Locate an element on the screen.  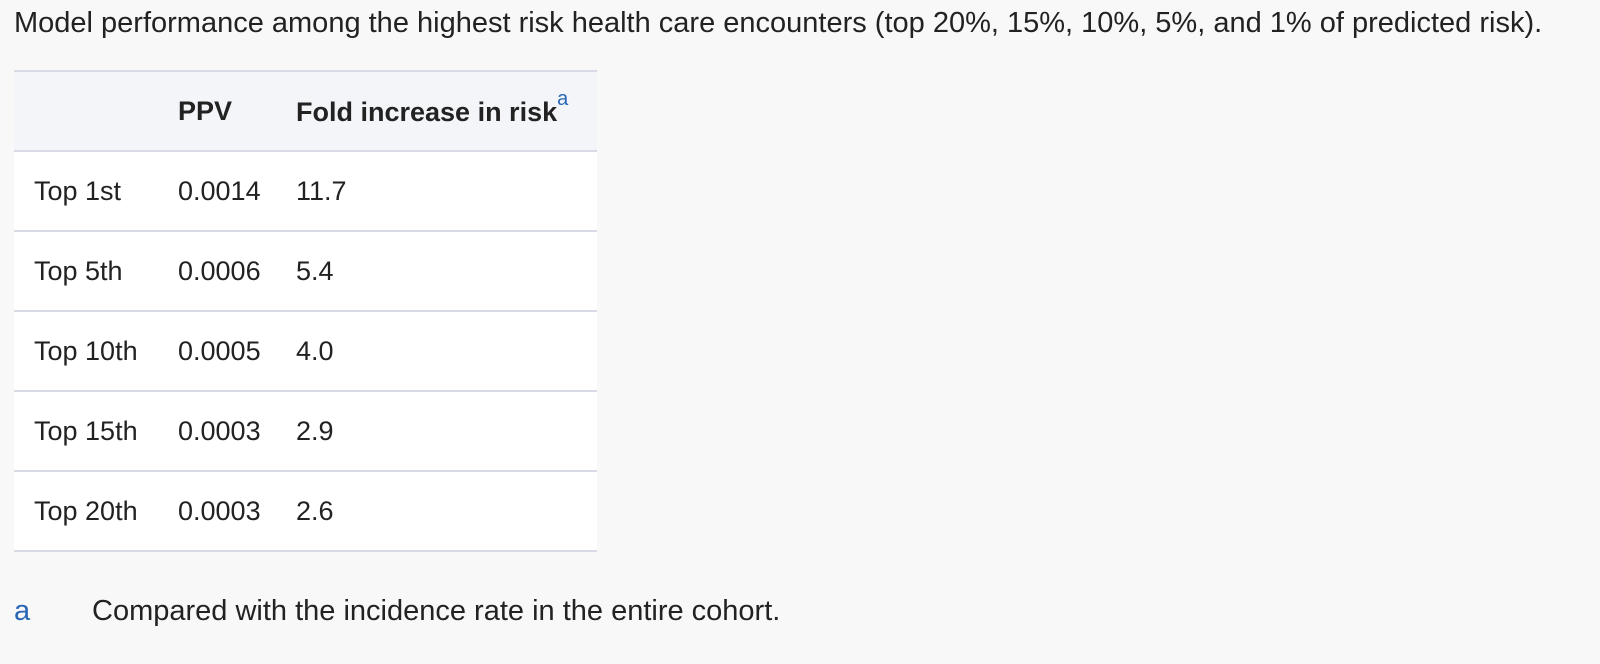
table-header: PPV Fold increase in riska is located at coordinates (305, 111).